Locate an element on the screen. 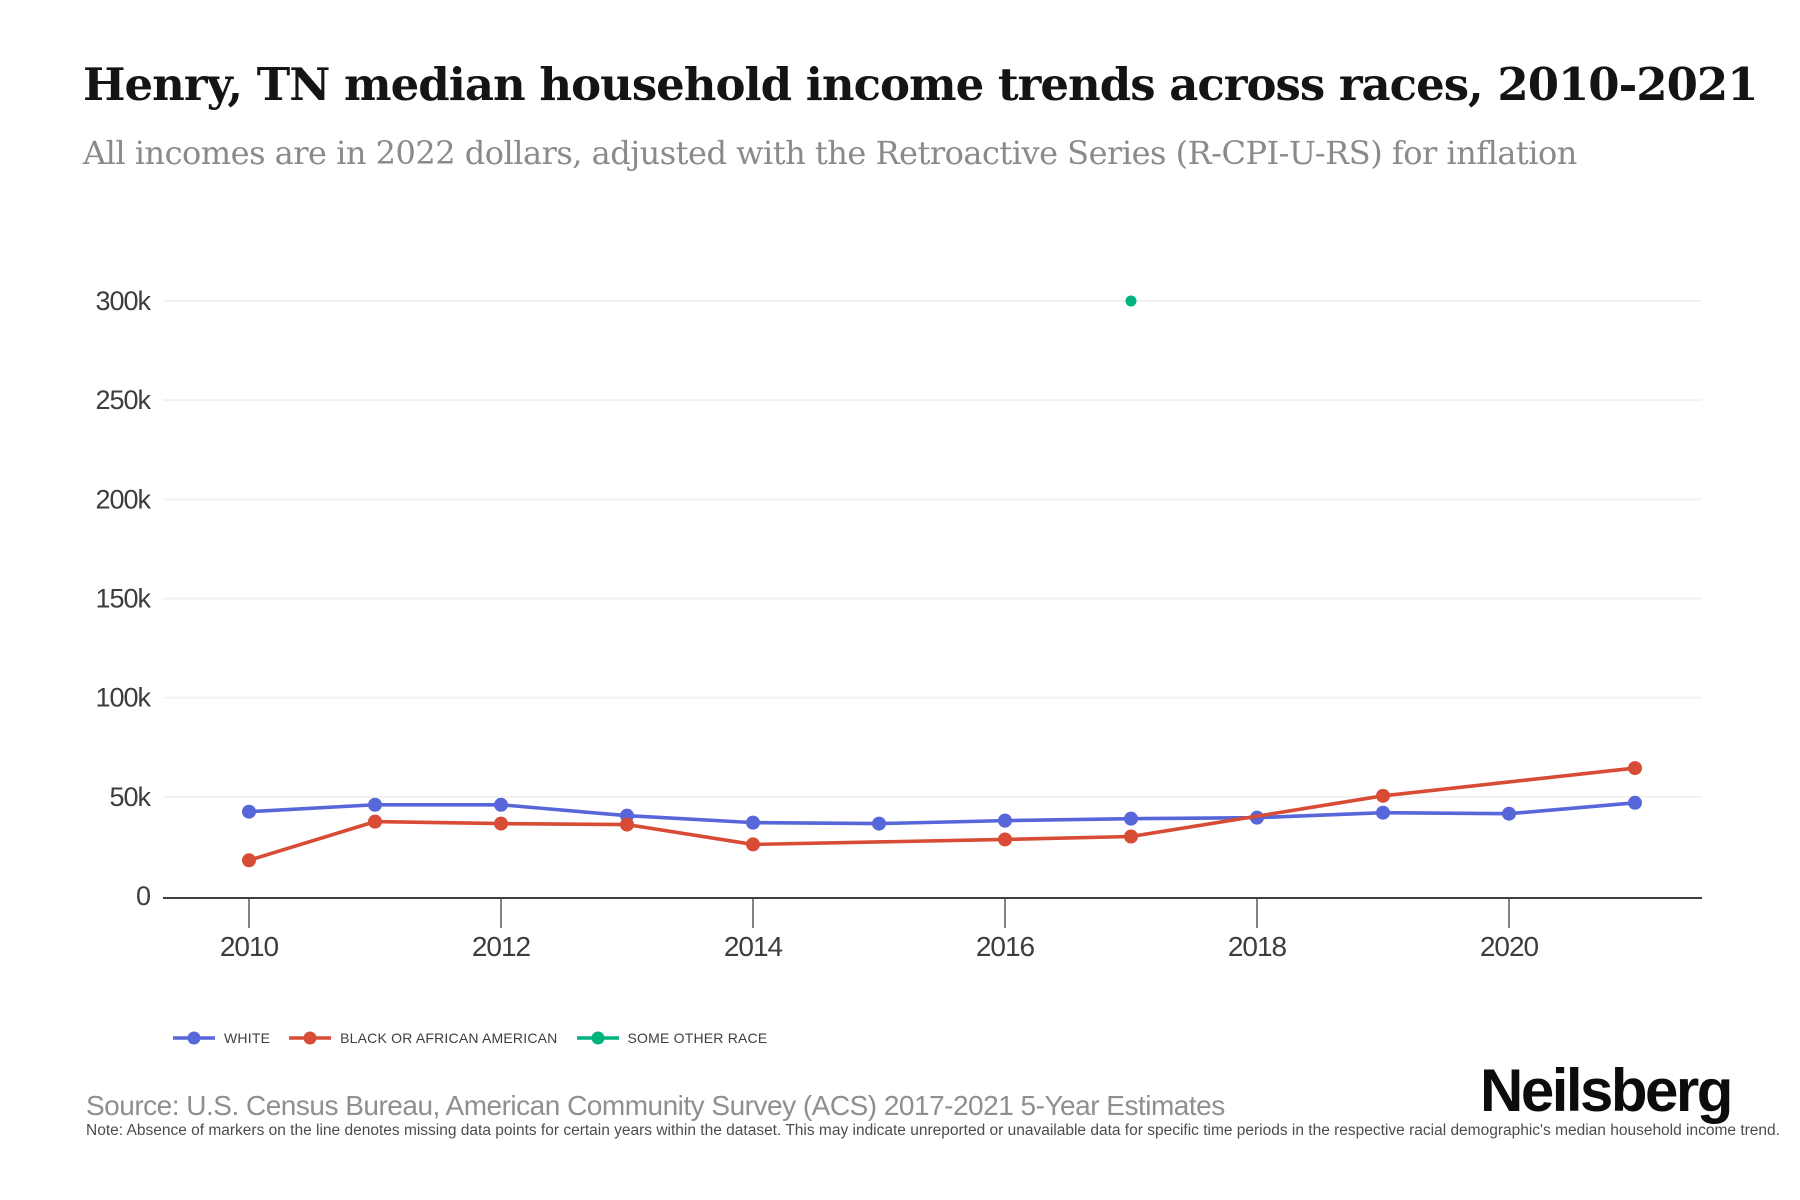 The height and width of the screenshot is (1200, 1800). legend-item-white: WHITE is located at coordinates (221, 1038).